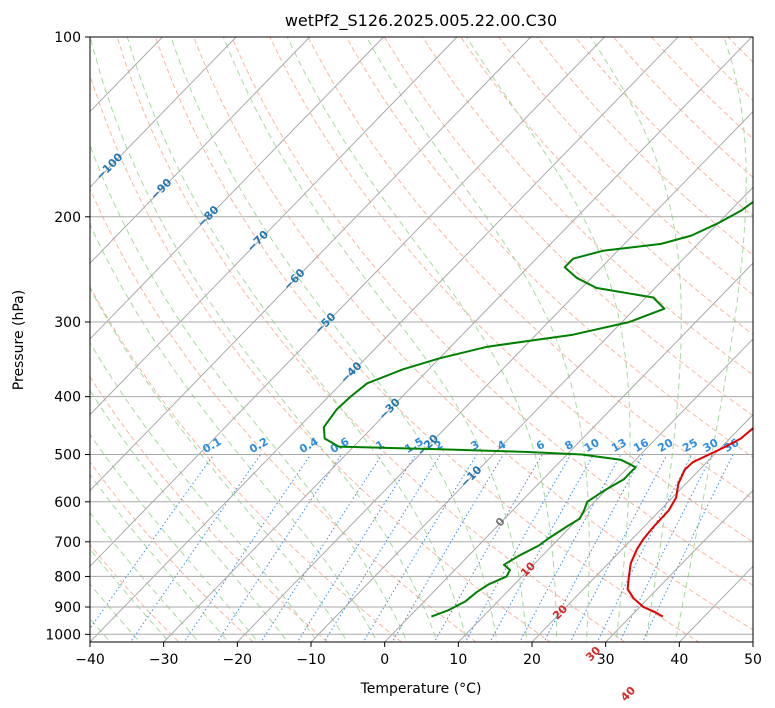 Image resolution: width=775 pixels, height=708 pixels. What do you see at coordinates (540, 445) in the screenshot?
I see `mixing-ratio-label: 6` at bounding box center [540, 445].